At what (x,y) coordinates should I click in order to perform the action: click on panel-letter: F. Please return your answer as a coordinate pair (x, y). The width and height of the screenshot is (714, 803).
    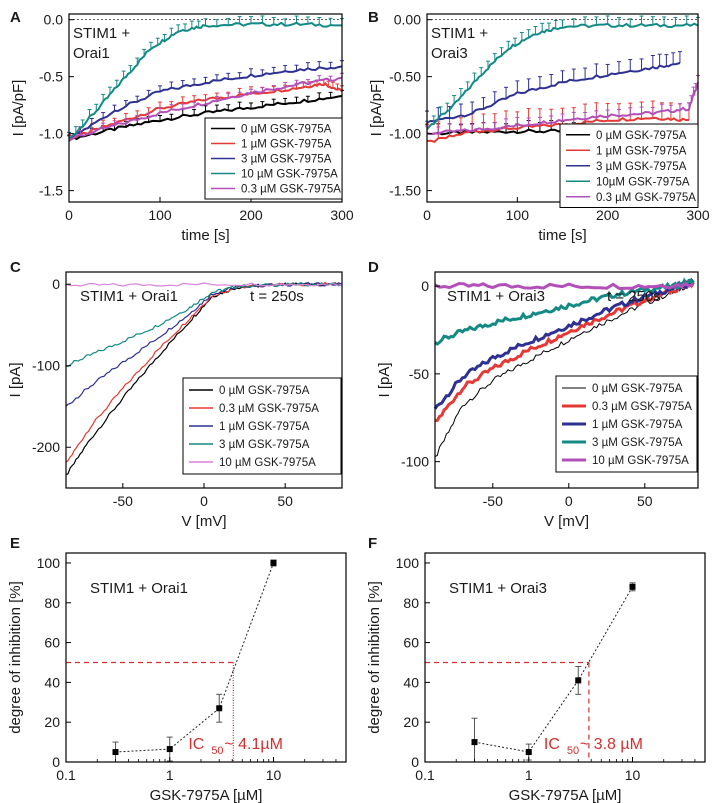
    Looking at the image, I should click on (372, 543).